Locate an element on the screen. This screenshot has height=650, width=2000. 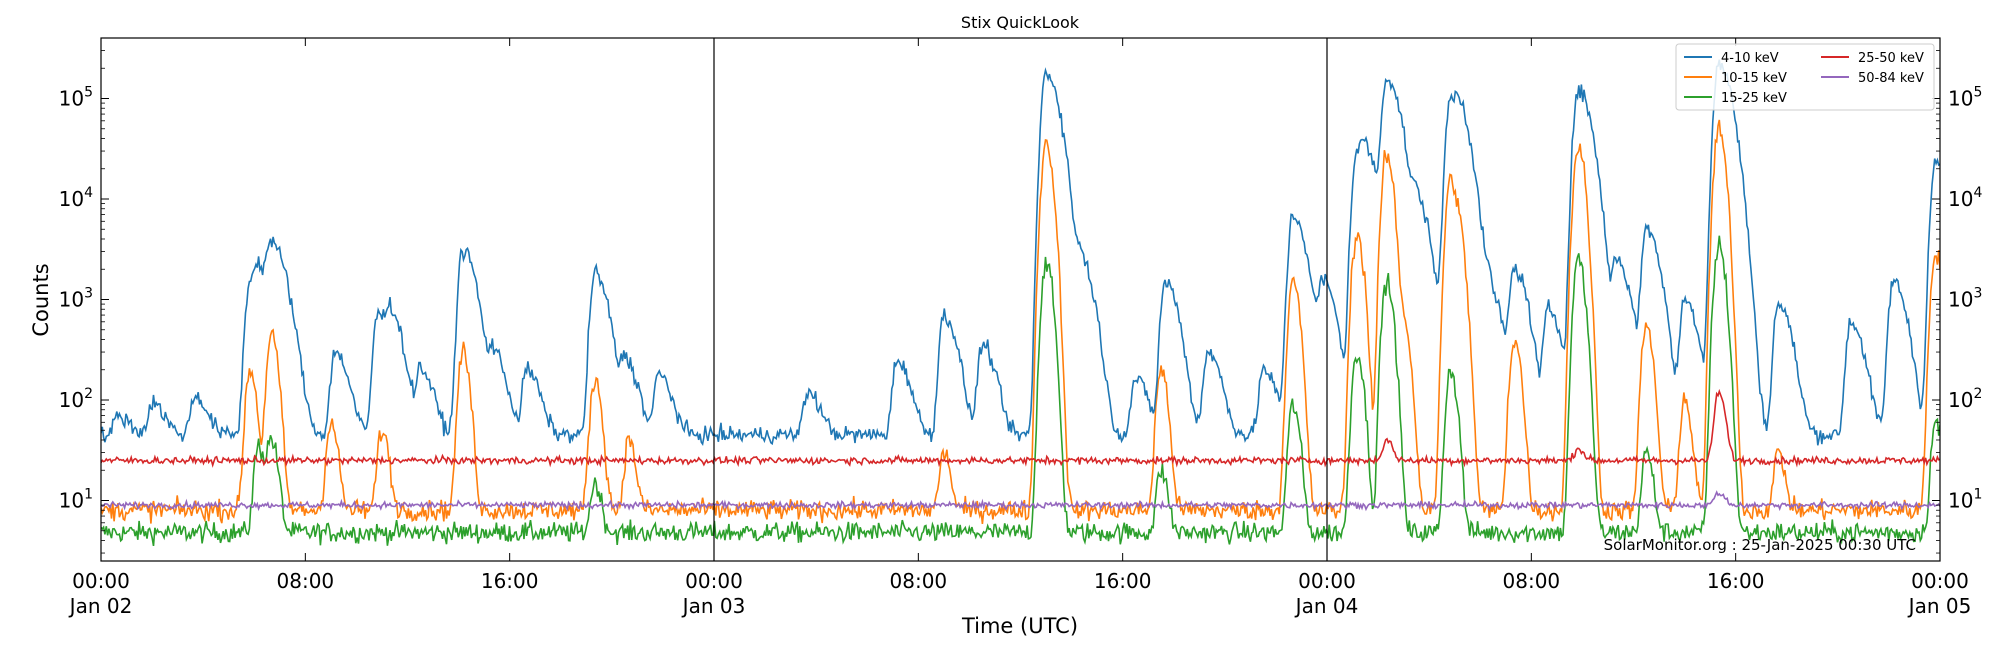
legend-box is located at coordinates (1805, 77).